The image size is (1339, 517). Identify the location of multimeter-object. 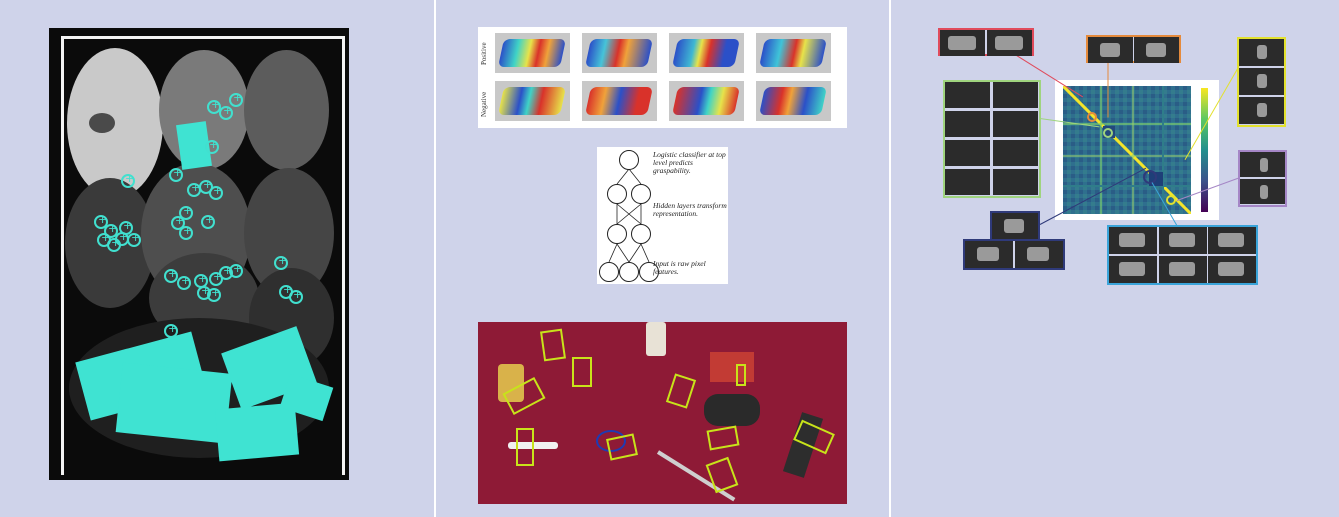
(732, 367).